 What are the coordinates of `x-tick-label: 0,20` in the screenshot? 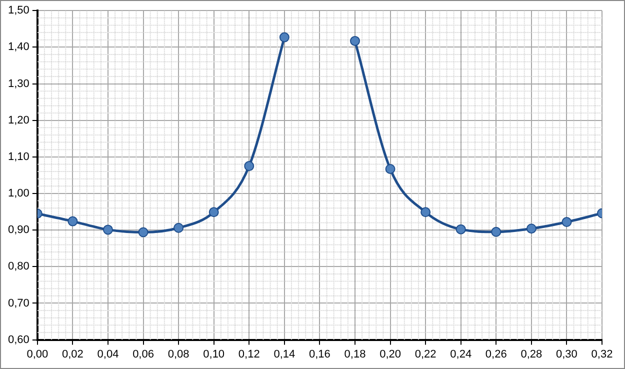 It's located at (390, 354).